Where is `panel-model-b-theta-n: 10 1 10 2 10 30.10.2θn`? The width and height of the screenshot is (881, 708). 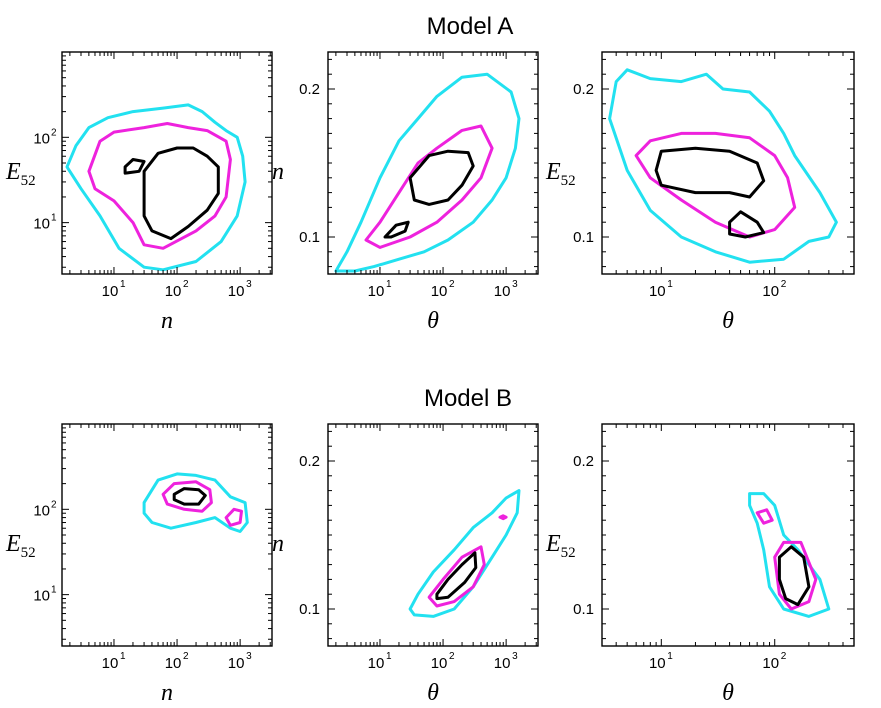 panel-model-b-theta-n: 10 1 10 2 10 30.10.2θn is located at coordinates (405, 564).